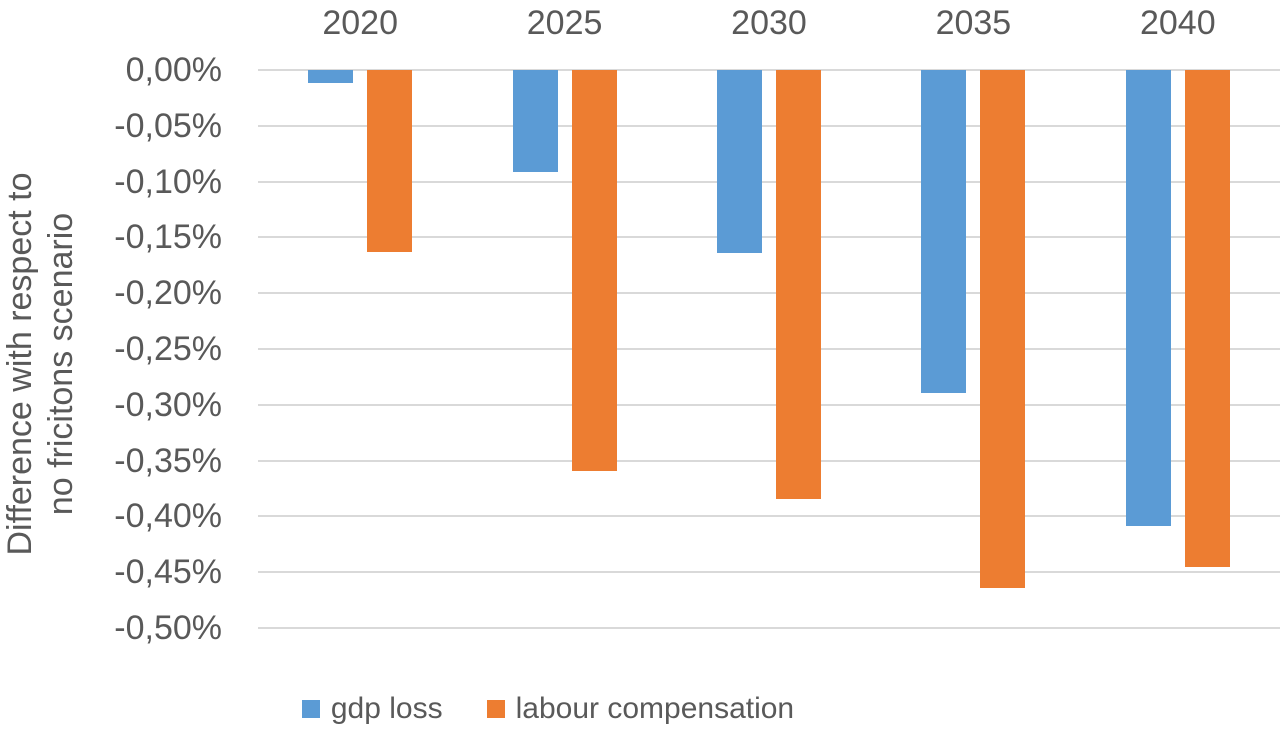  I want to click on bar-labour-compensation-2030, so click(798, 284).